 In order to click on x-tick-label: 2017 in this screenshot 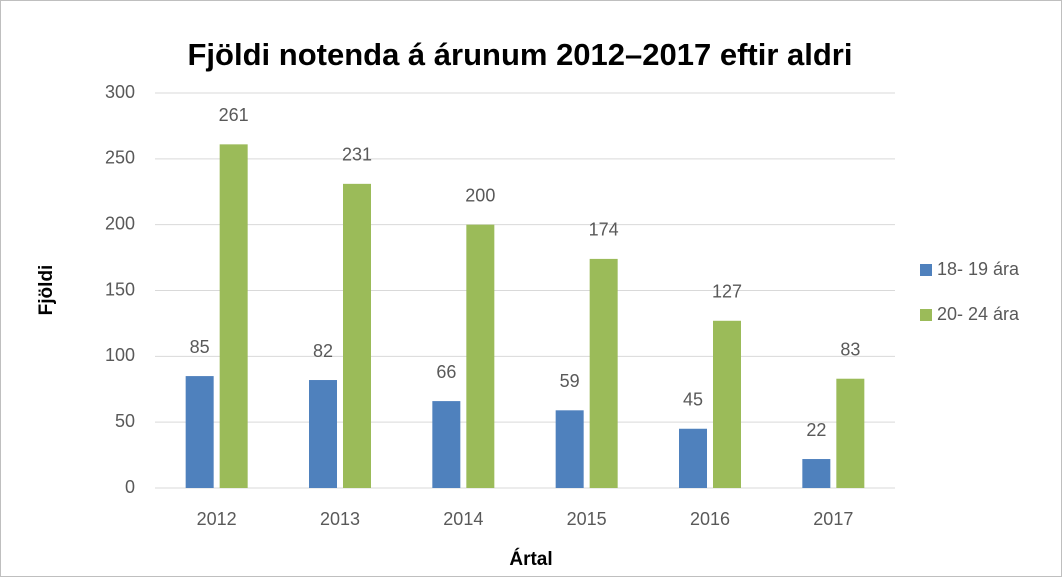, I will do `click(833, 519)`.